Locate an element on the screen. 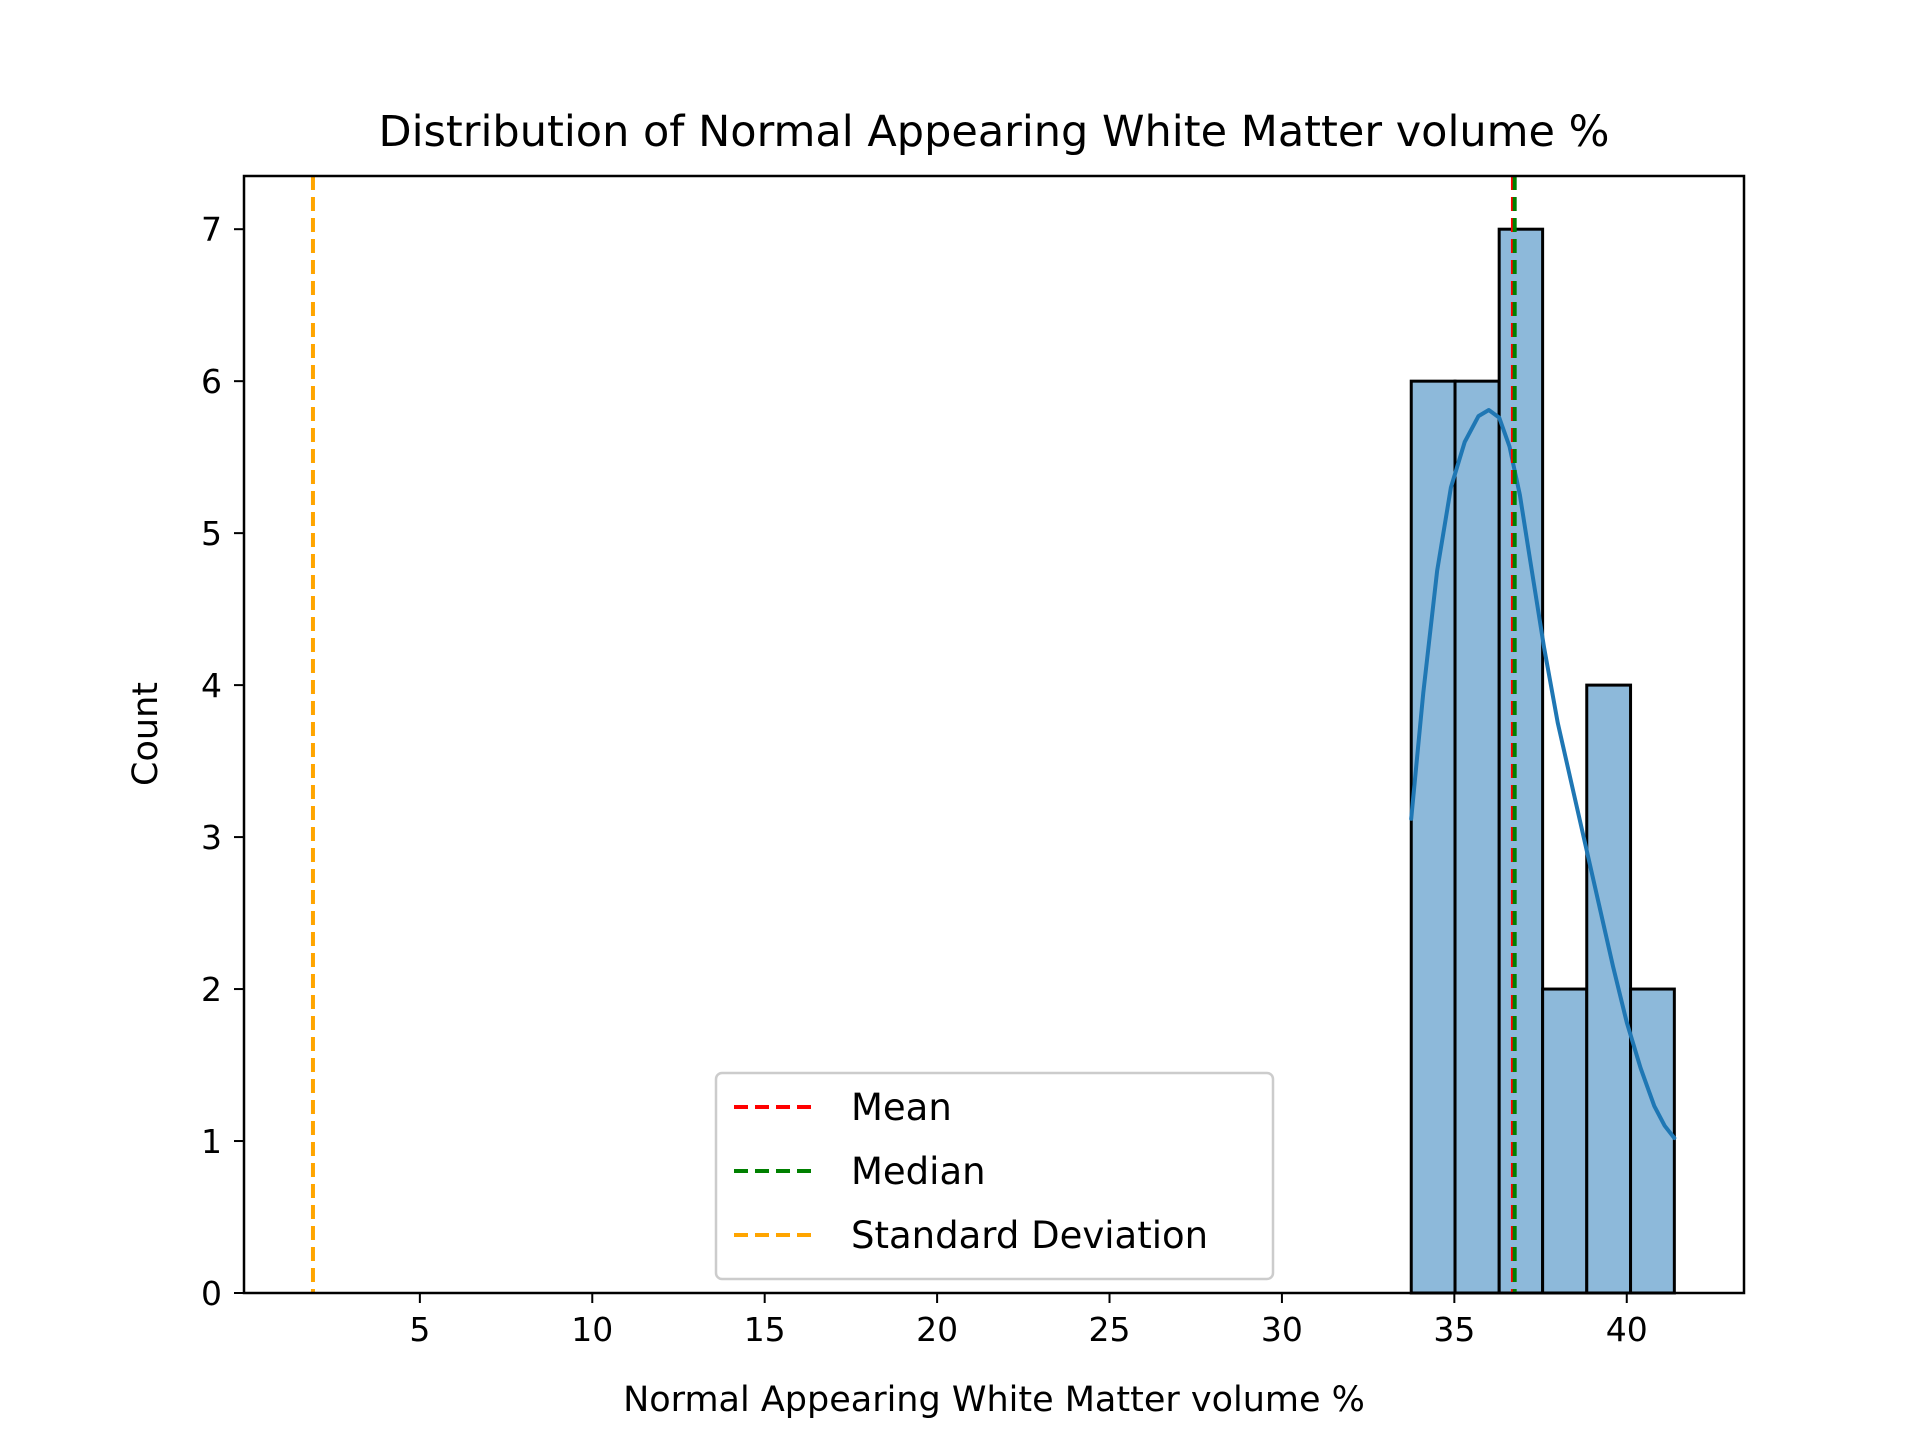 This screenshot has width=1920, height=1440. y-tick-label: 6 is located at coordinates (211, 381).